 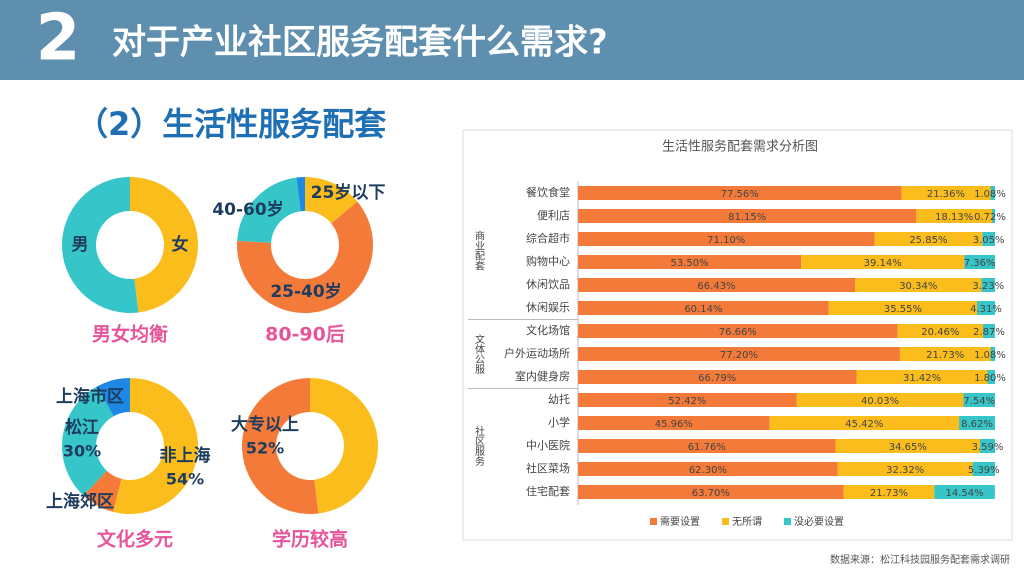 I want to click on slice-value-label: 52%, so click(x=265, y=448).